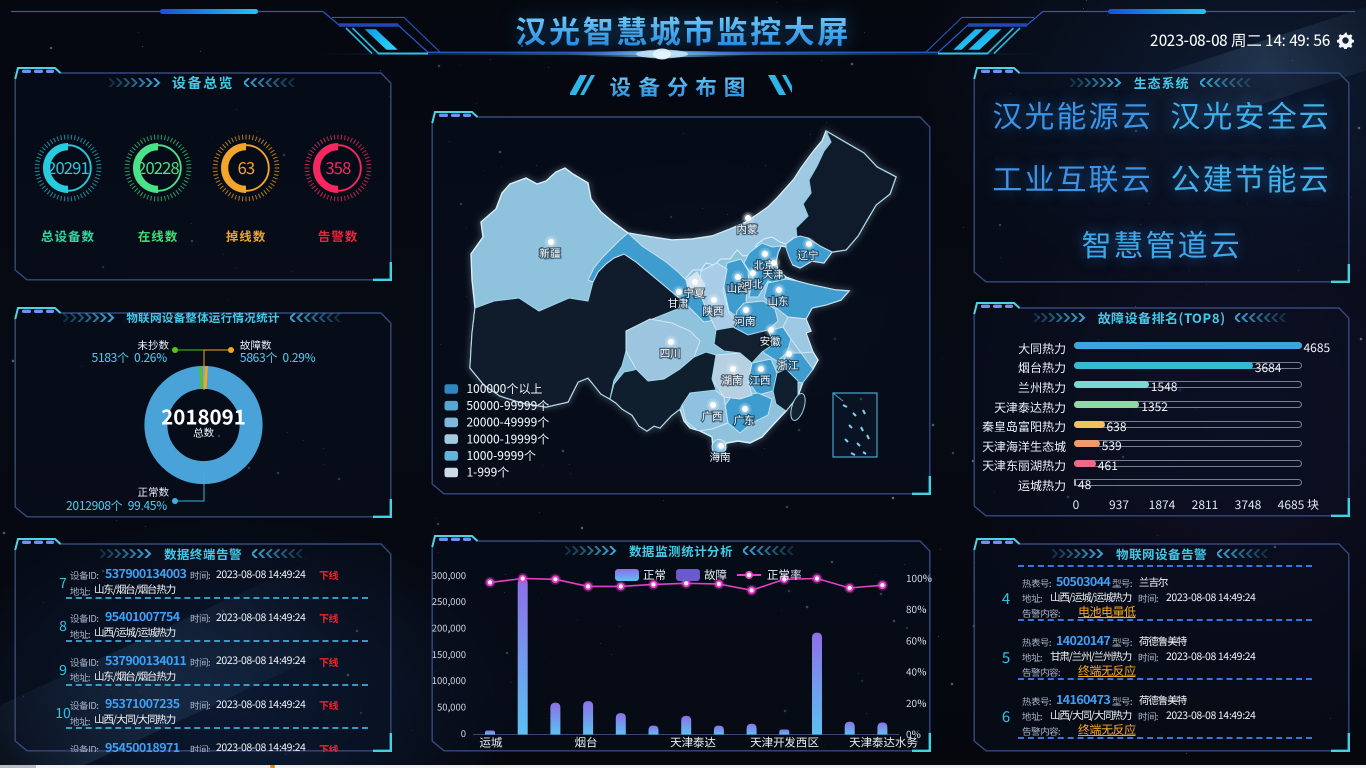 The height and width of the screenshot is (768, 1366). Describe the element at coordinates (449, 680) in the screenshot. I see `svg-text: 100,000` at that location.